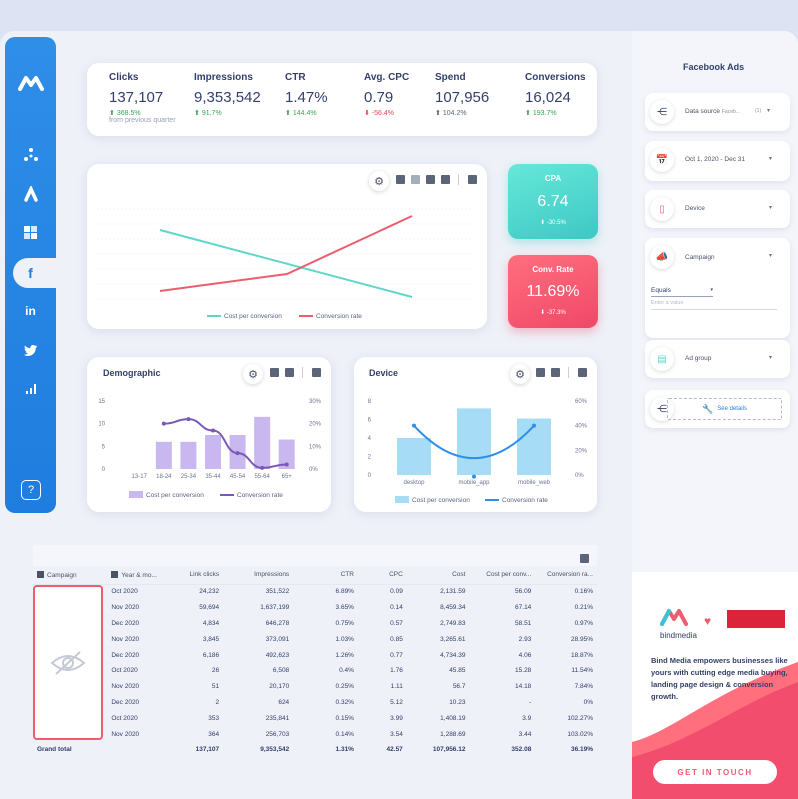 This screenshot has height=799, width=798. I want to click on column-header: CTR, so click(325, 575).